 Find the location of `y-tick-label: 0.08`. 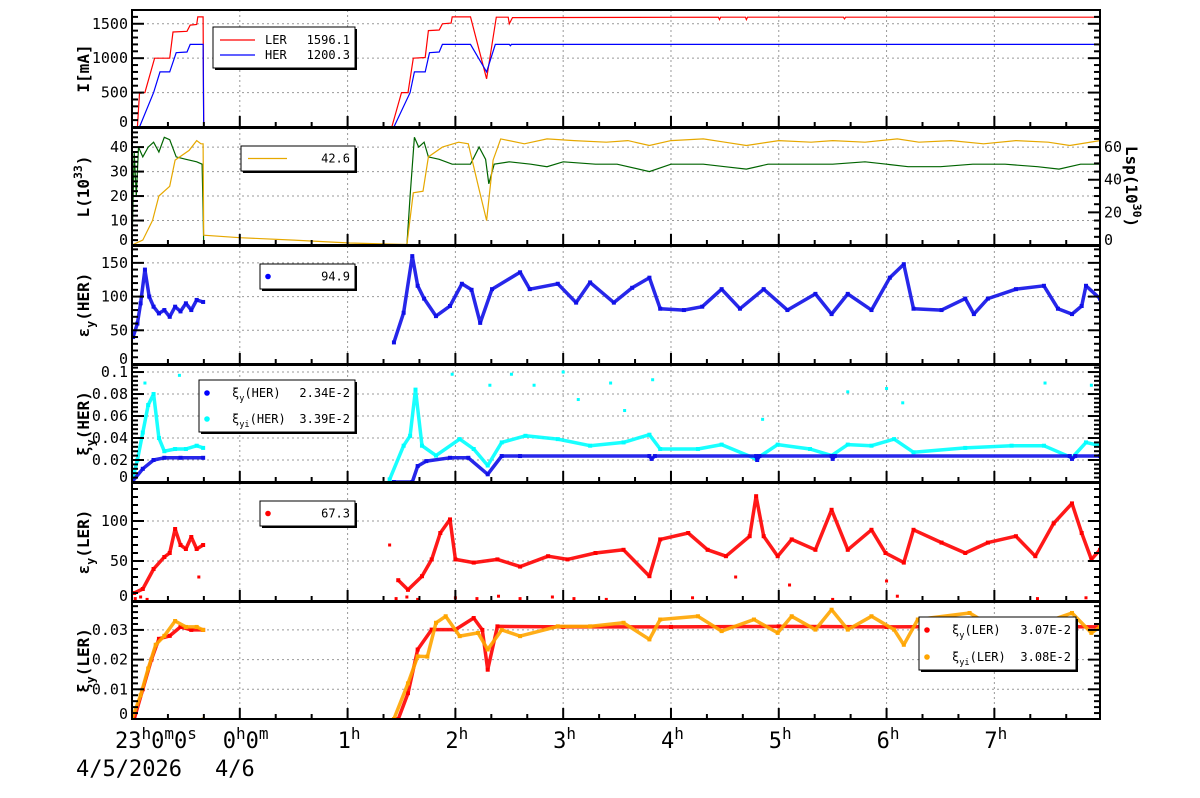

y-tick-label: 0.08 is located at coordinates (110, 394).